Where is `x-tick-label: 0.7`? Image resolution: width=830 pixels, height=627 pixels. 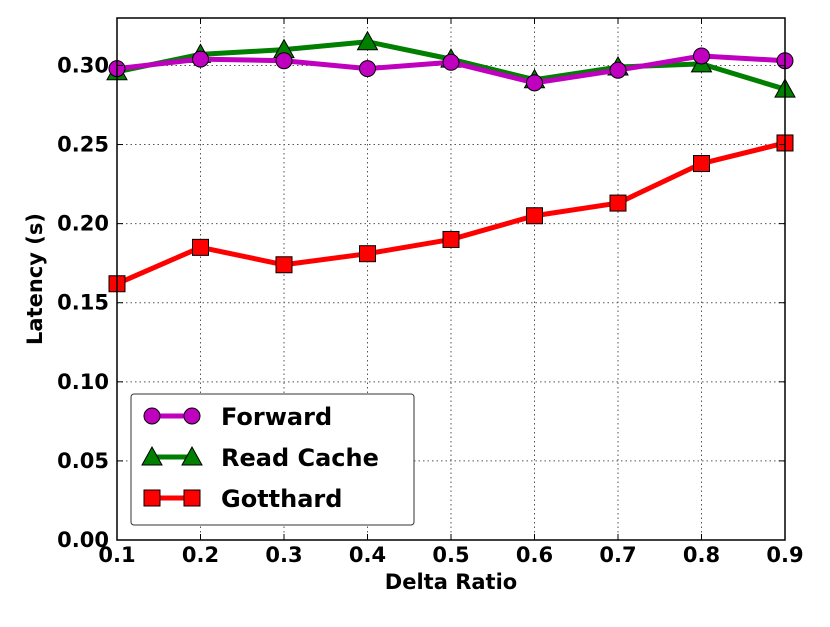
x-tick-label: 0.7 is located at coordinates (617, 555).